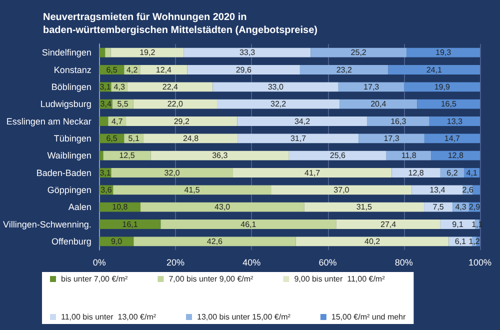  I want to click on data-label: 1,2, so click(474, 241).